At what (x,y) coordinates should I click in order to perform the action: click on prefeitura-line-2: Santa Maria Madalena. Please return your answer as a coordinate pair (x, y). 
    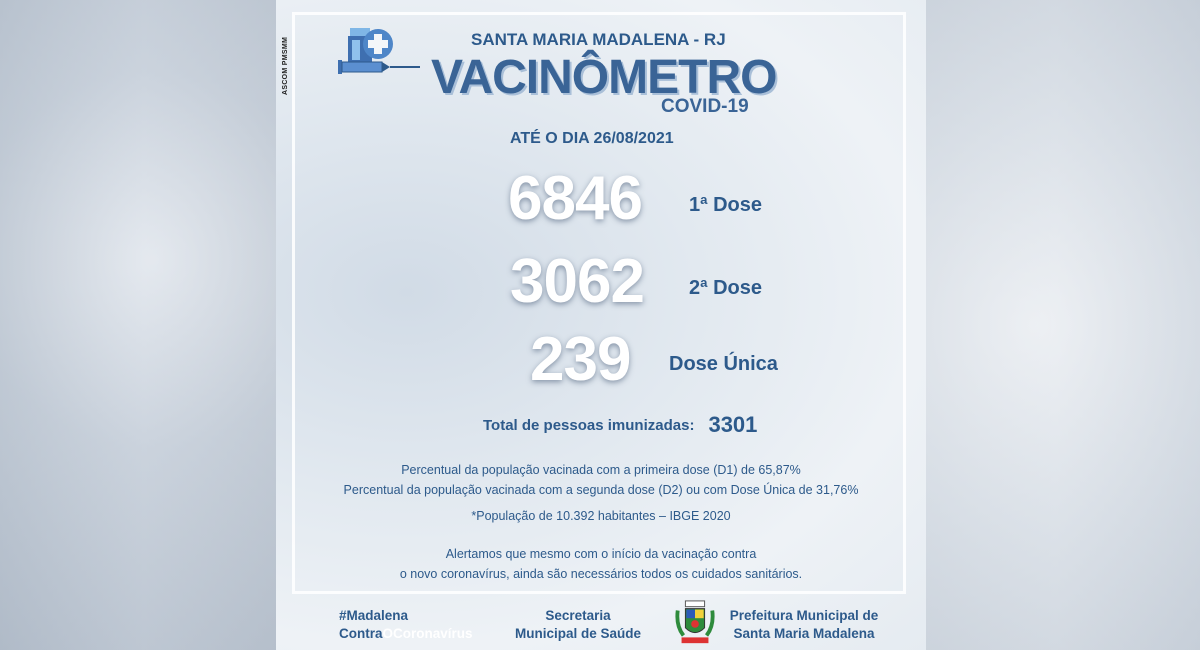
    Looking at the image, I should click on (804, 633).